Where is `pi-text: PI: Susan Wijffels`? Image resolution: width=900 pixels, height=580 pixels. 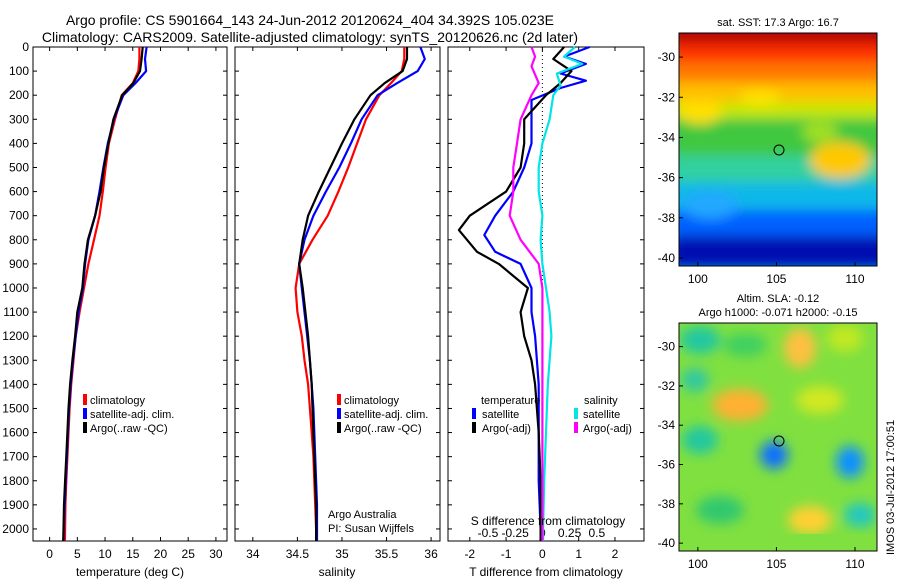
pi-text: PI: Susan Wijffels is located at coordinates (371, 529).